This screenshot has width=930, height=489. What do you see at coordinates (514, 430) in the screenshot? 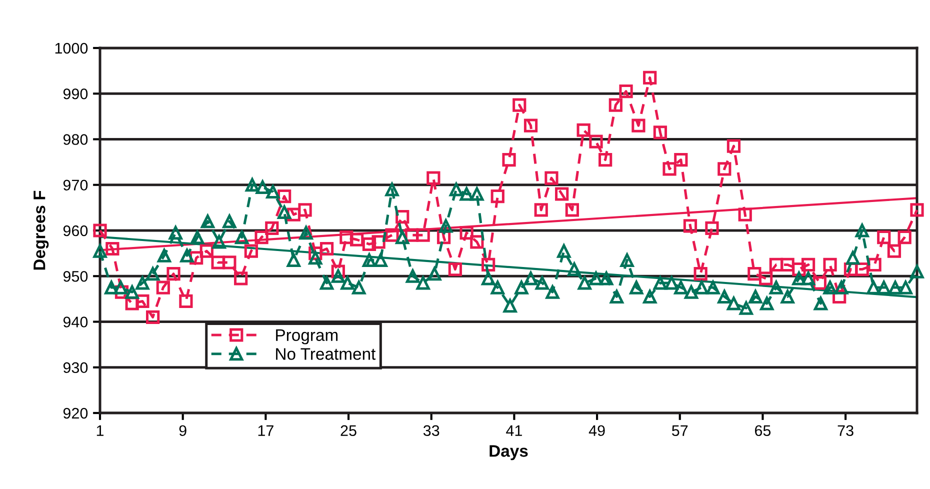
I see `x-tick-label: 41` at bounding box center [514, 430].